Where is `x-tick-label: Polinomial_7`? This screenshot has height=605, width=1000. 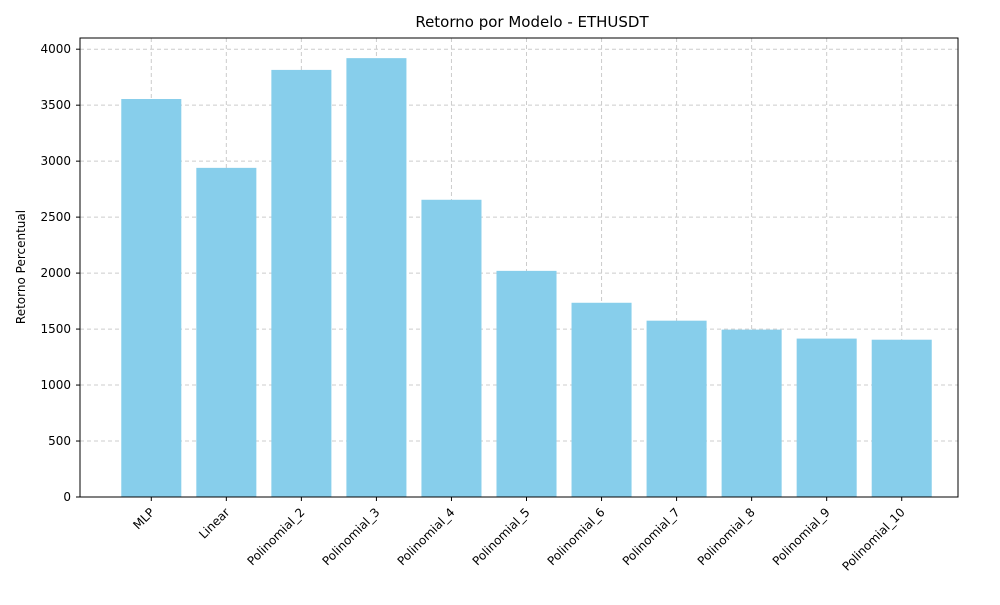
x-tick-label: Polinomial_7 is located at coordinates (651, 536).